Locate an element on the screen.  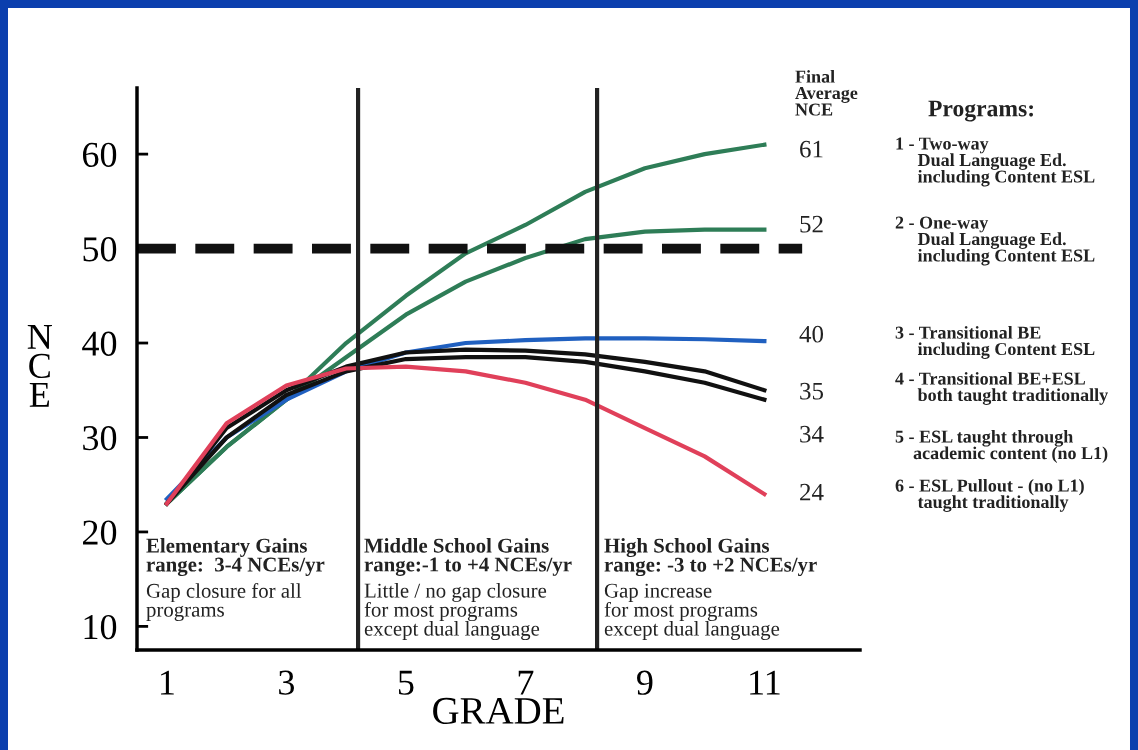
text: 4 - Transitional BE+ESL both taught traditionally is located at coordinates (1002, 388).